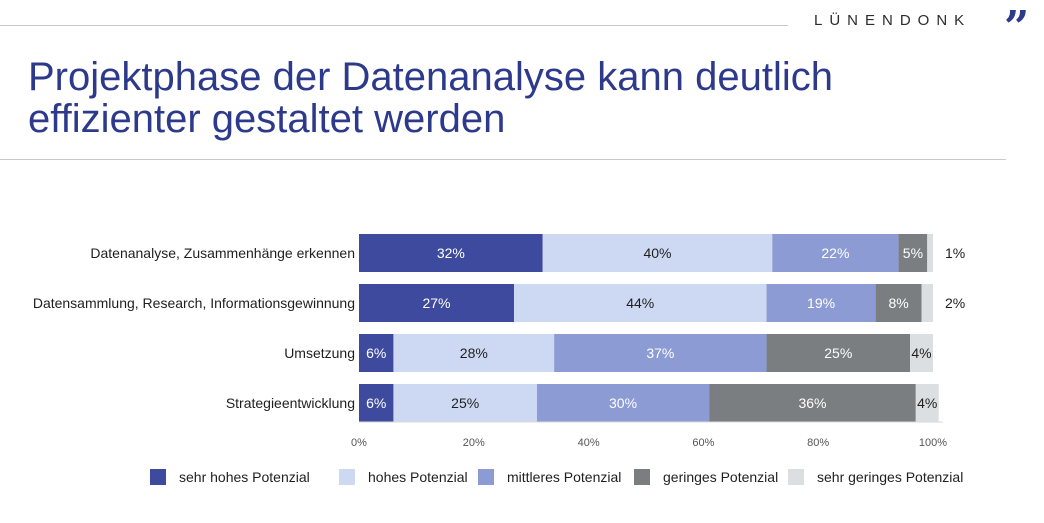 The width and height of the screenshot is (1044, 523). What do you see at coordinates (955, 253) in the screenshot?
I see `data-label: 1%` at bounding box center [955, 253].